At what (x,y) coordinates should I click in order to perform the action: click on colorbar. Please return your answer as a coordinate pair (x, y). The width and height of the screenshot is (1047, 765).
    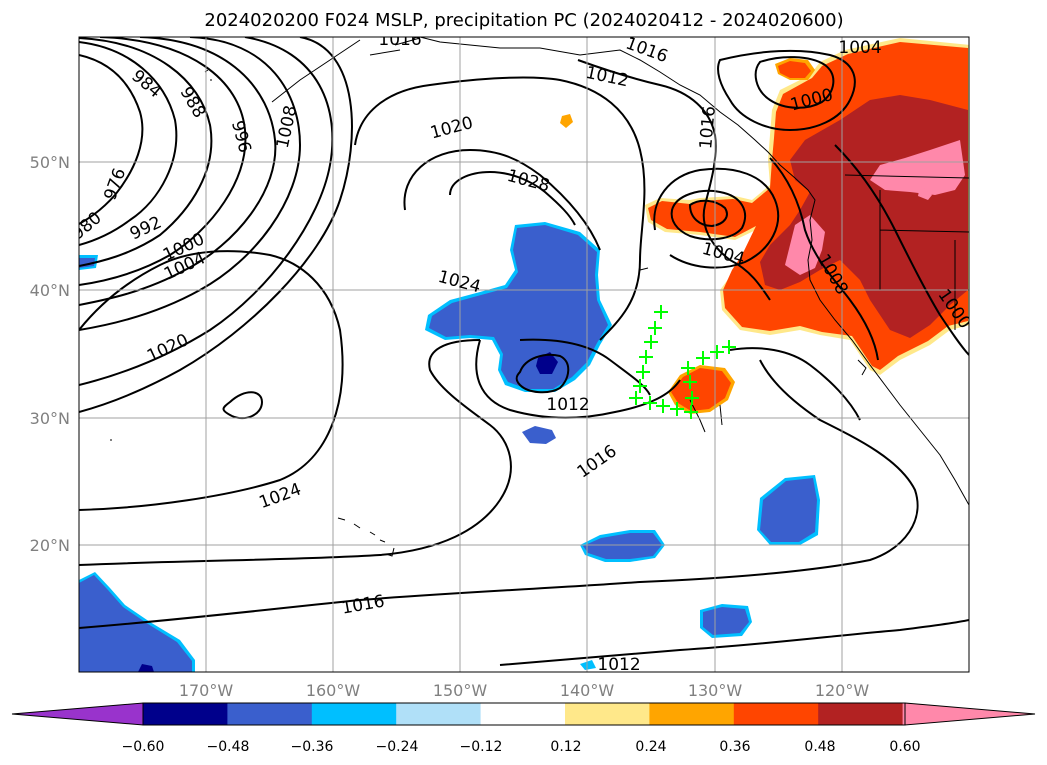
    Looking at the image, I should click on (523, 714).